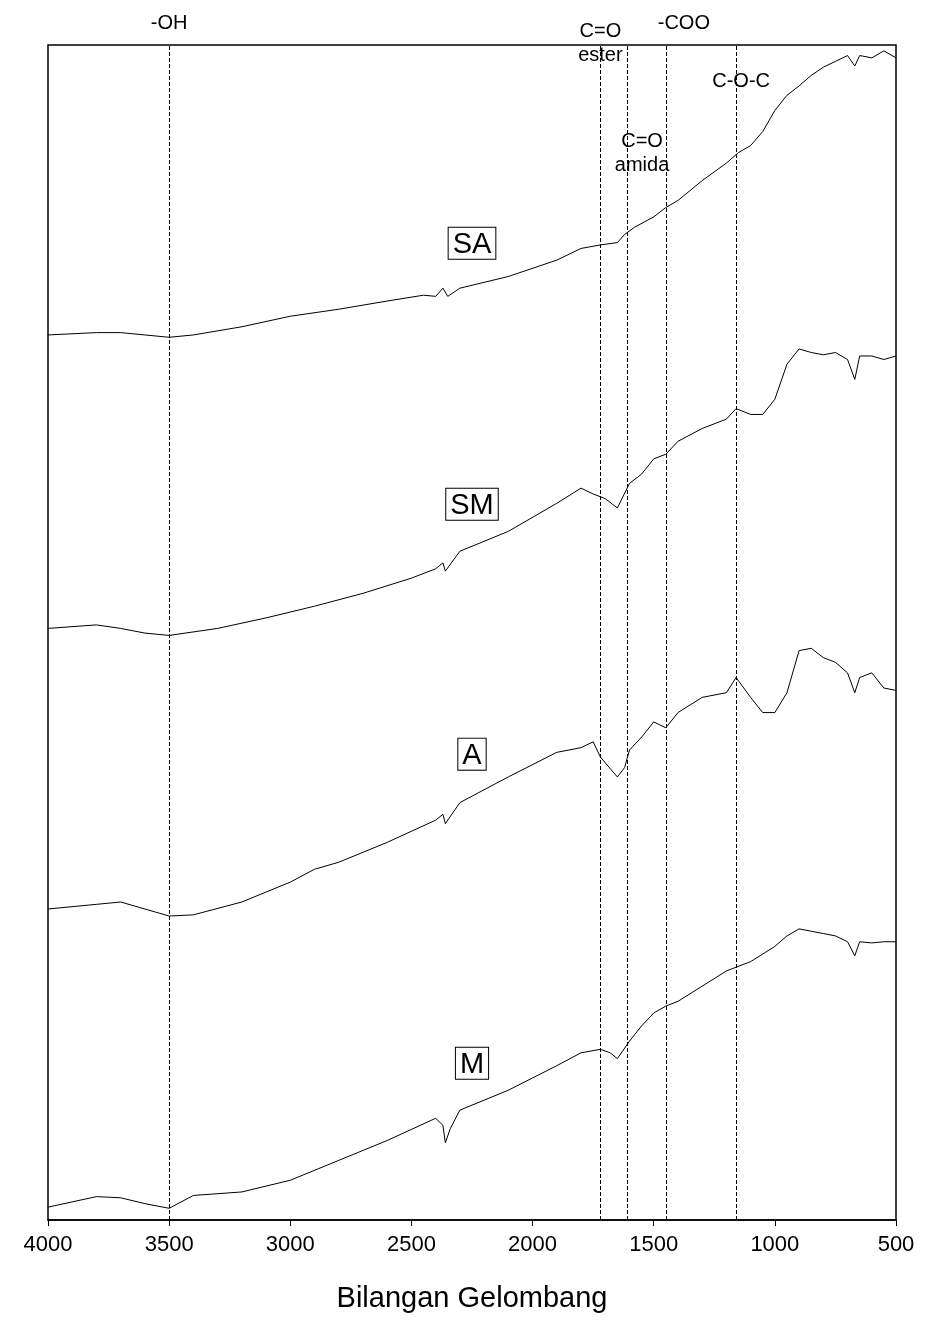 This screenshot has width=930, height=1329. What do you see at coordinates (533, 1243) in the screenshot?
I see `x-tick-label: 2000` at bounding box center [533, 1243].